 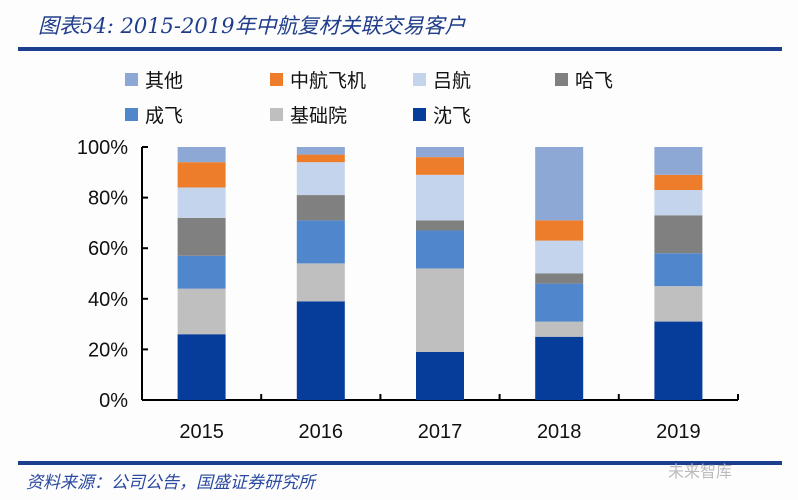 I want to click on bar-segment-2018-基础院, so click(x=559, y=329).